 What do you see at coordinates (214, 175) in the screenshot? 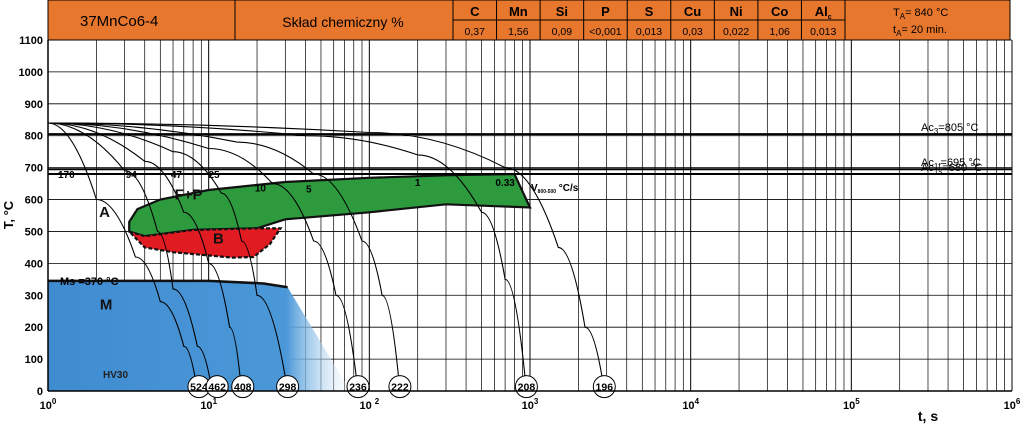
I see `cooling-rate-value: 25` at bounding box center [214, 175].